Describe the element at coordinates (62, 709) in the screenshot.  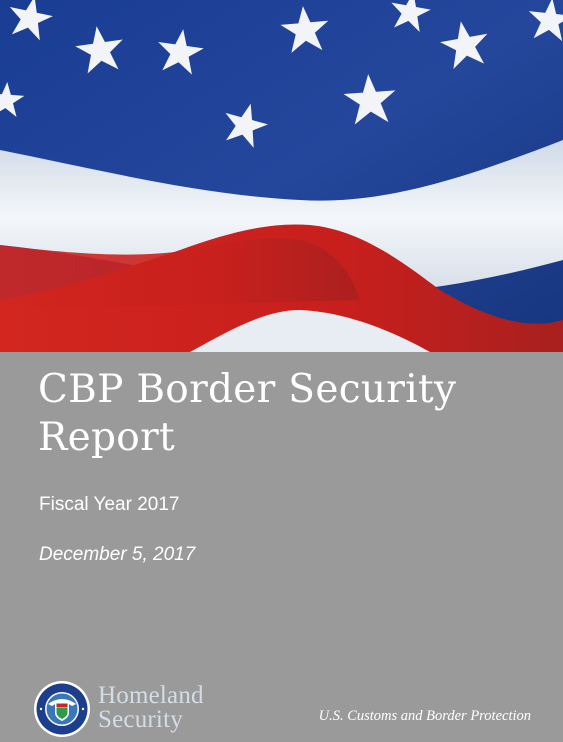
I see `dhs-seal-icon` at that location.